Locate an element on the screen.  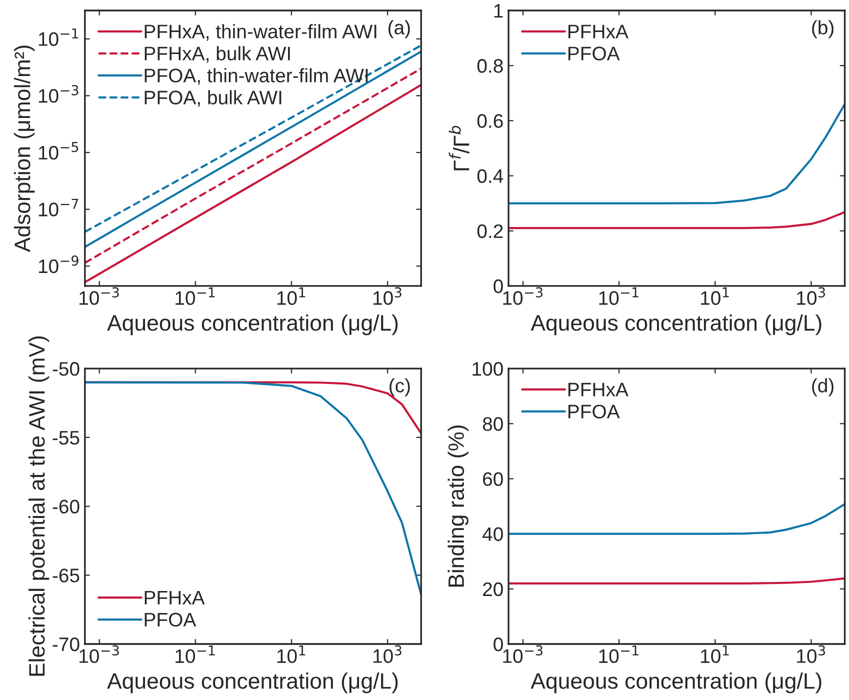
y-axis-title: Electrical potential at the AWI (mV) is located at coordinates (39, 506).